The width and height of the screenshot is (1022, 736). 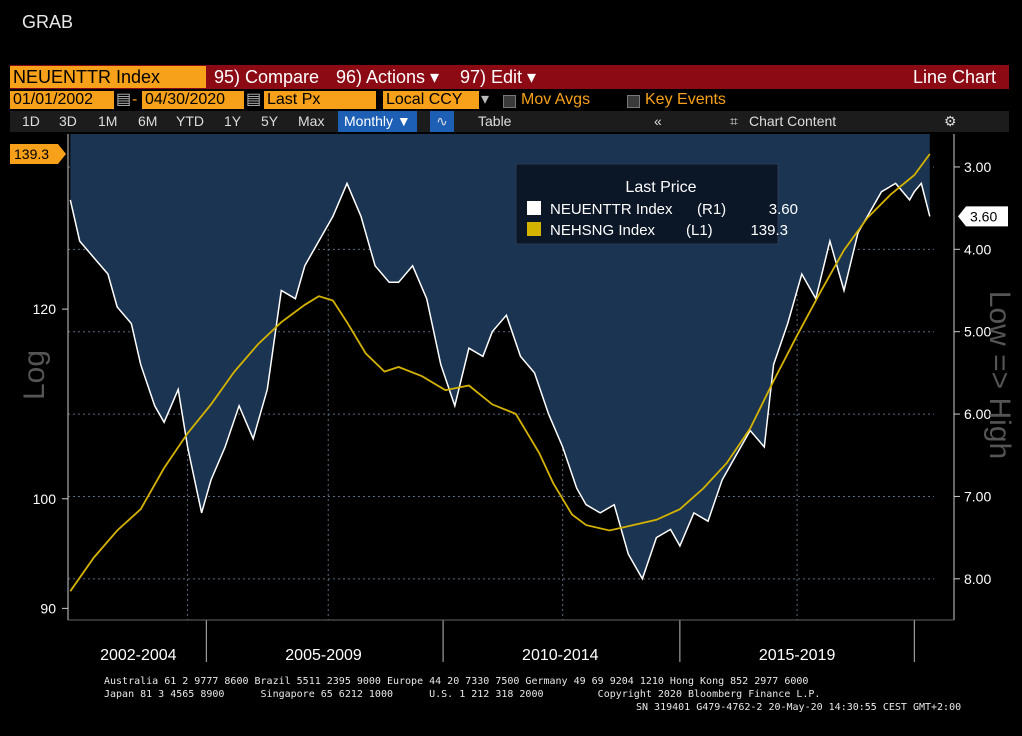 I want to click on range-1d: 1D, so click(x=31, y=121).